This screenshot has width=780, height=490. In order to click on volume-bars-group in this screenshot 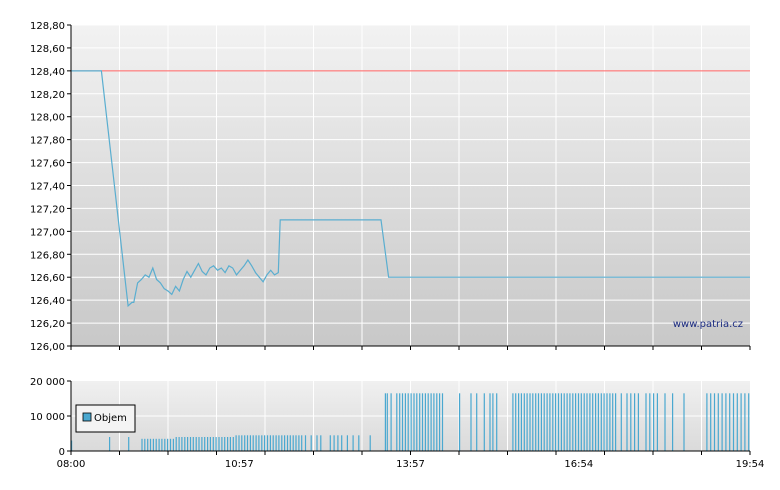, I will do `click(410, 422)`.